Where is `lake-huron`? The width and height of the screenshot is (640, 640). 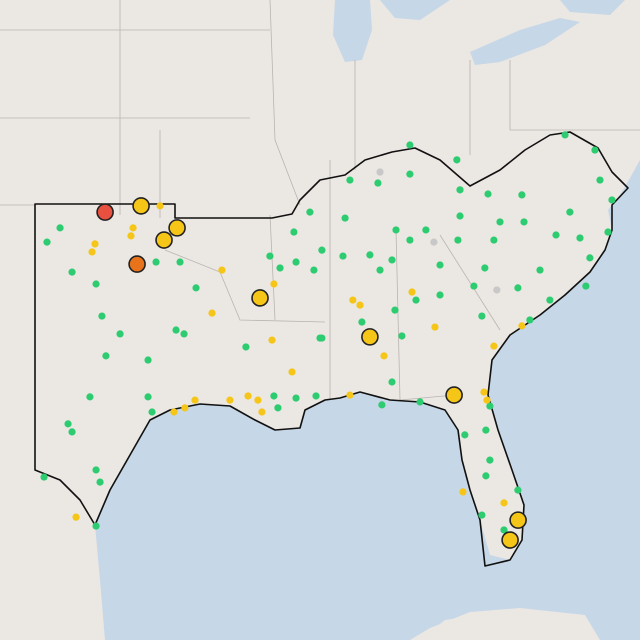
lake-huron is located at coordinates (415, 10).